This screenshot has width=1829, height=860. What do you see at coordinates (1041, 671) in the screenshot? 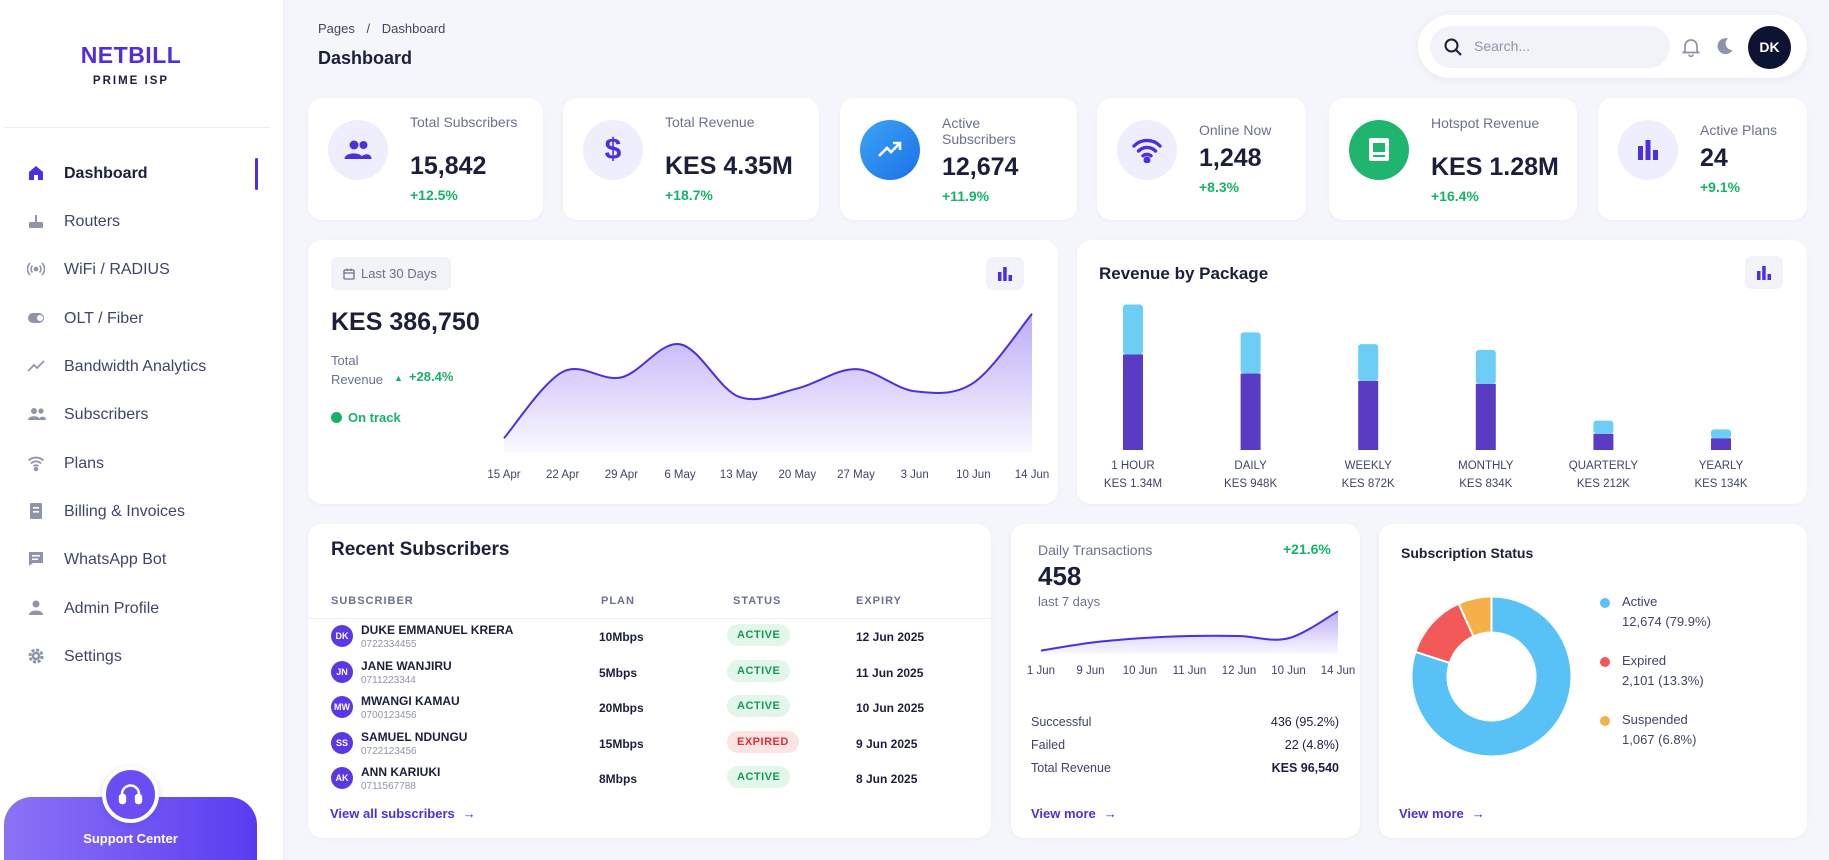
I see `x-tick-label: 1 Jun` at bounding box center [1041, 671].